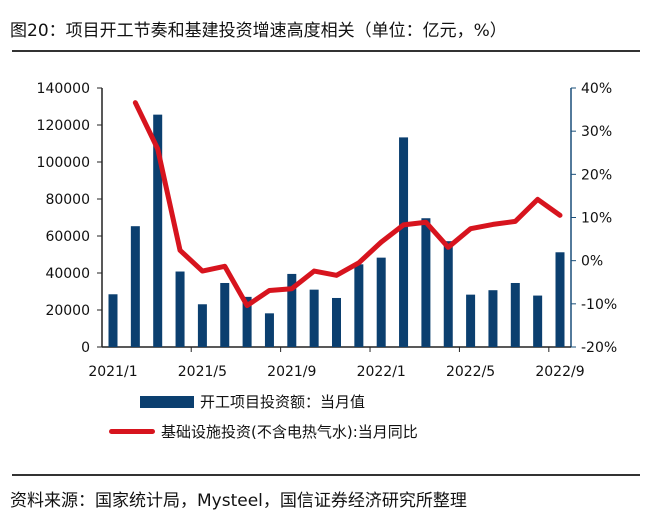 Image resolution: width=652 pixels, height=520 pixels. Describe the element at coordinates (283, 402) in the screenshot. I see `legend-label-bar: 开工项目投资额：当月值` at that location.